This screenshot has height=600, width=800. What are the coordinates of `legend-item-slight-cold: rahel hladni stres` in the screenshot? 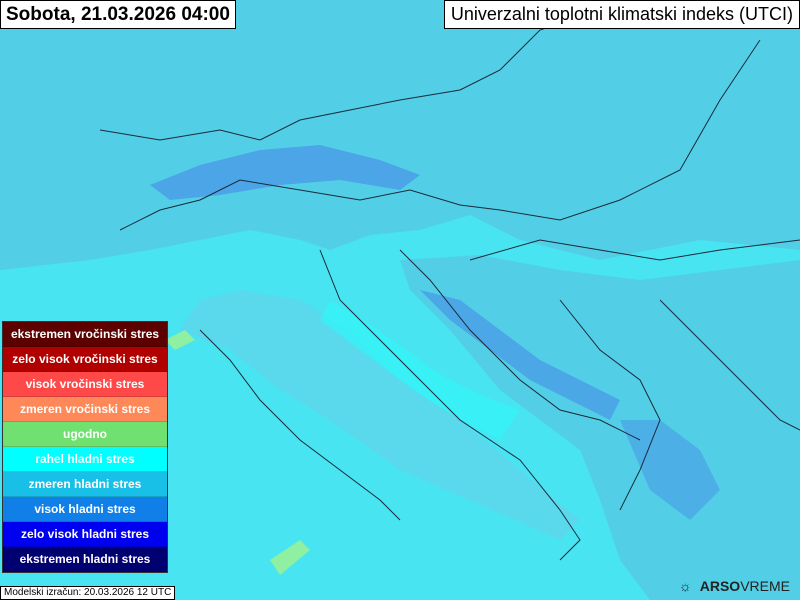 It's located at (85, 459).